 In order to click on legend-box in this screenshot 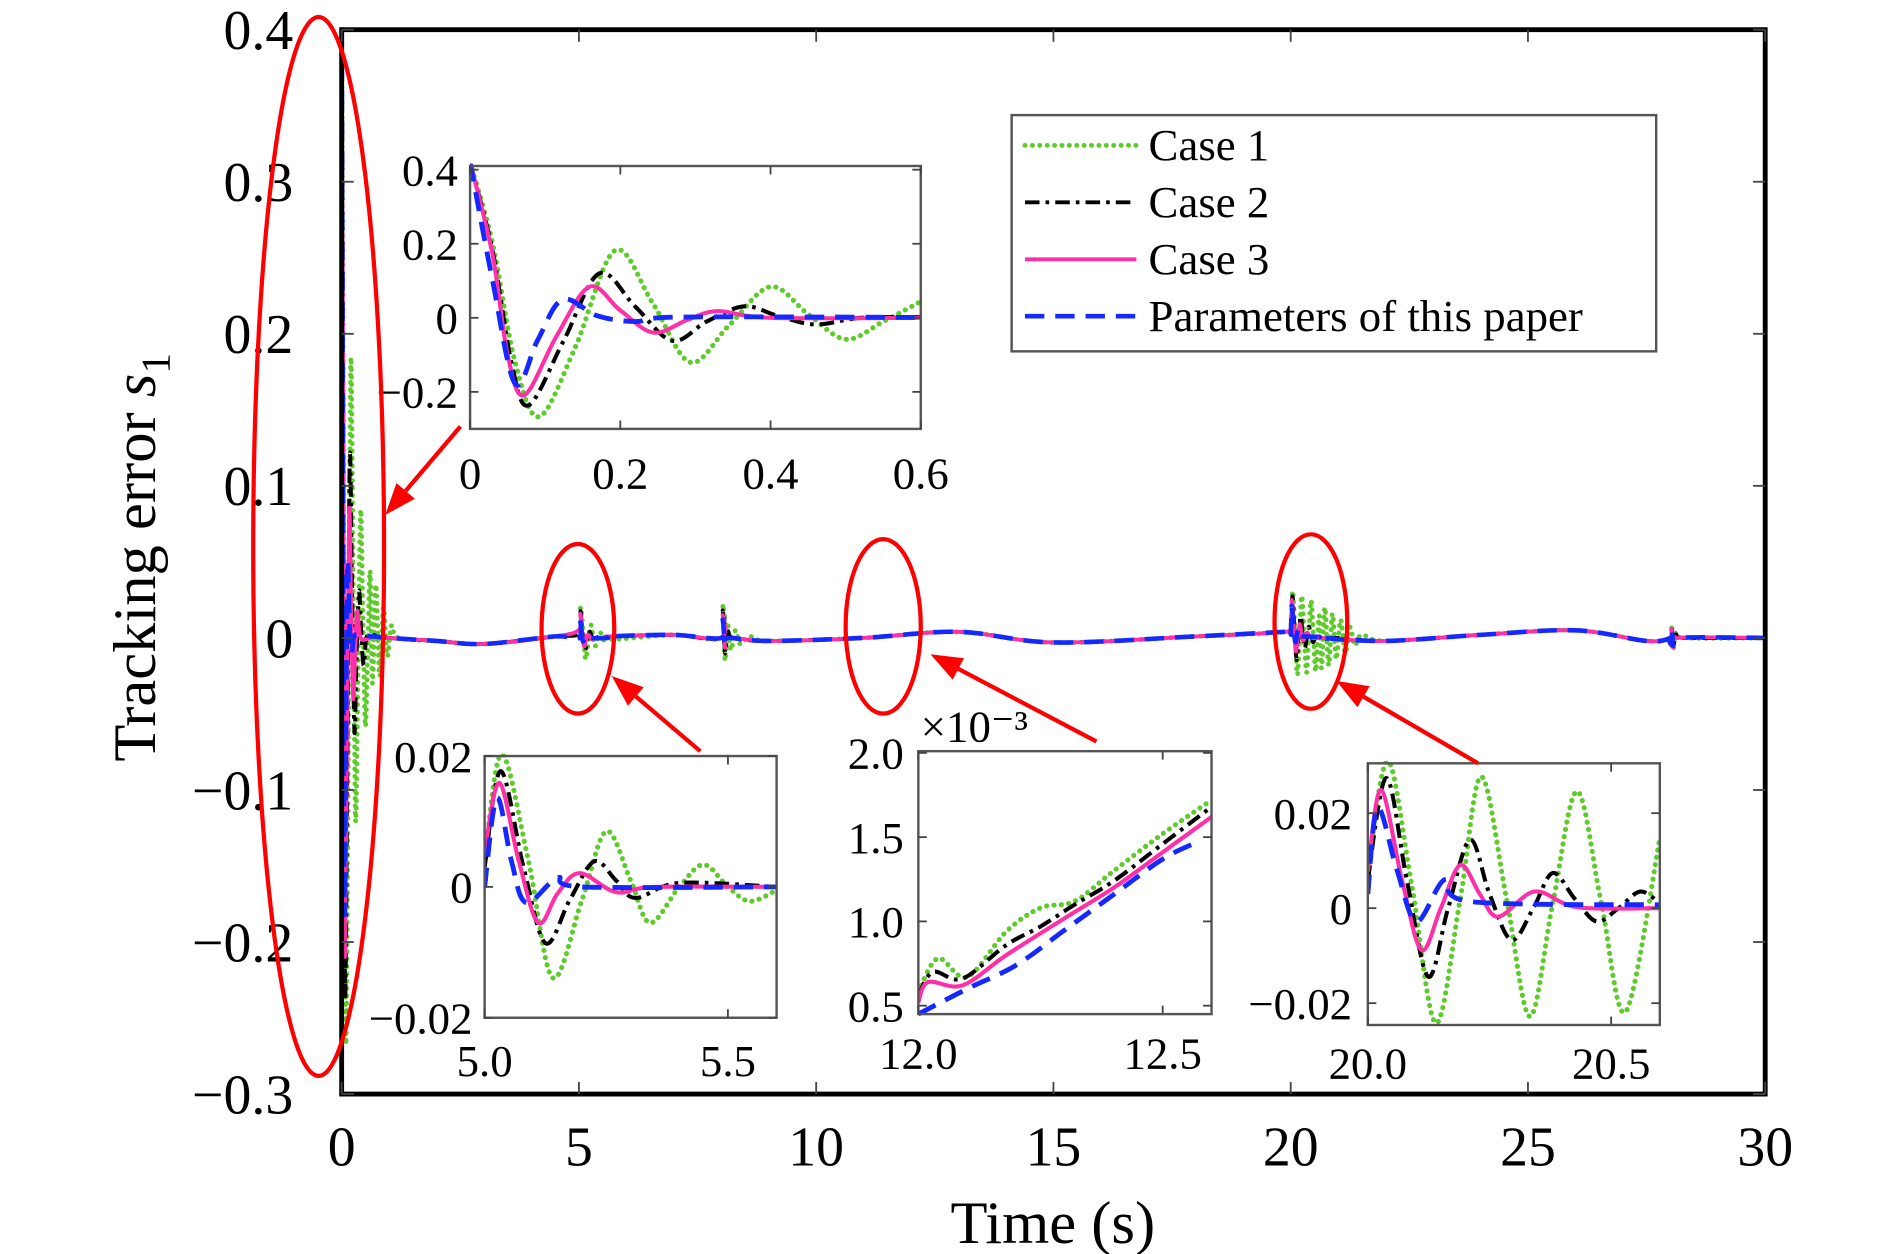, I will do `click(1334, 233)`.